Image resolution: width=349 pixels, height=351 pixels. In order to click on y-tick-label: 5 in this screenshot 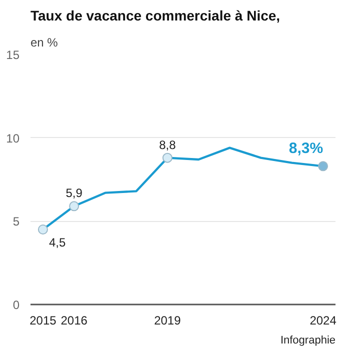, I will do `click(16, 221)`.